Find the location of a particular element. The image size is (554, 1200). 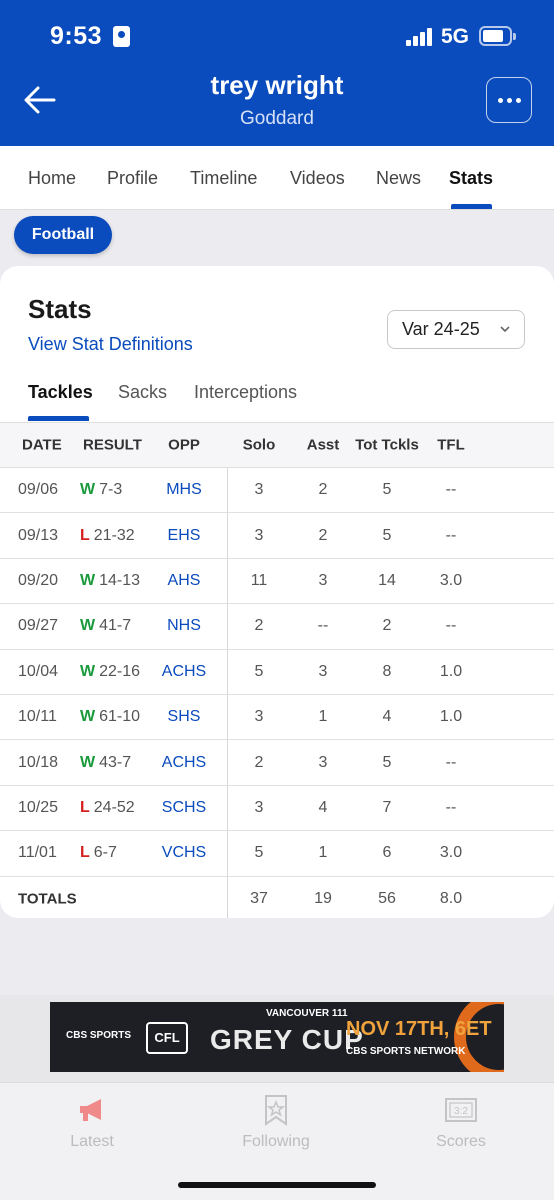

table-row: 10/18 W 43-7 ACHS 2 3 5 -- is located at coordinates (277, 761).